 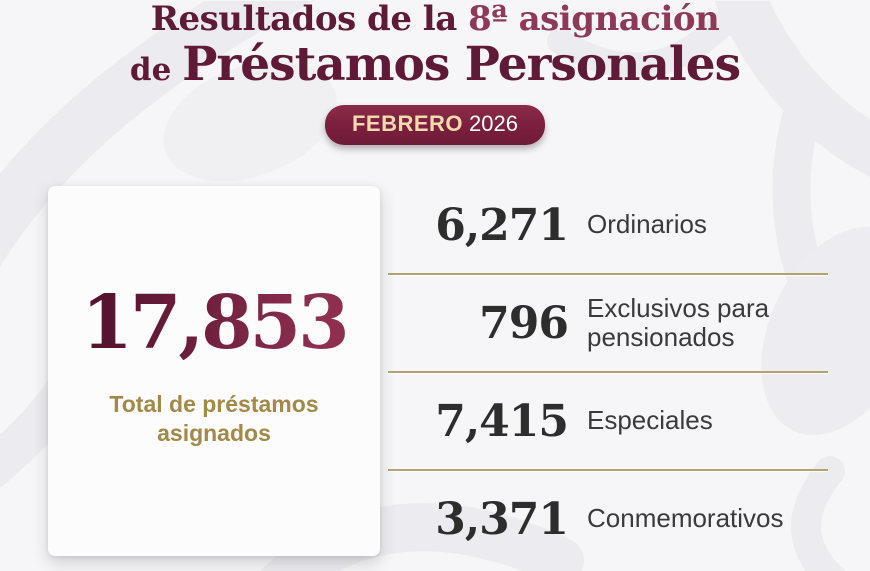 I want to click on page-title-line1: Resultados de la 8ª asignación, so click(x=435, y=19).